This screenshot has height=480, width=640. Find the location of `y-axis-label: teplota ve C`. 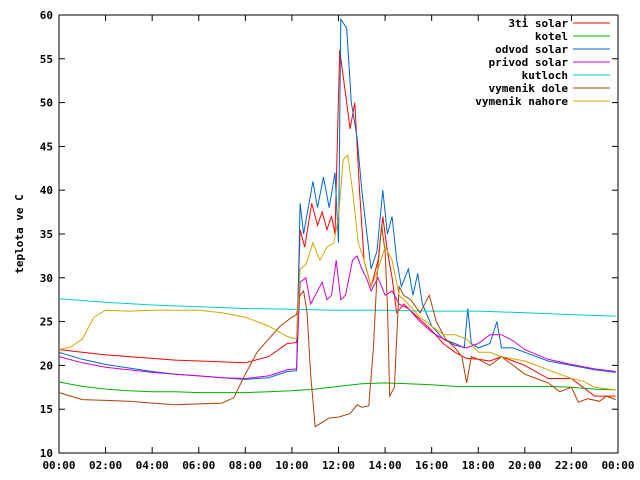

y-axis-label: teplota ve C is located at coordinates (19, 233).